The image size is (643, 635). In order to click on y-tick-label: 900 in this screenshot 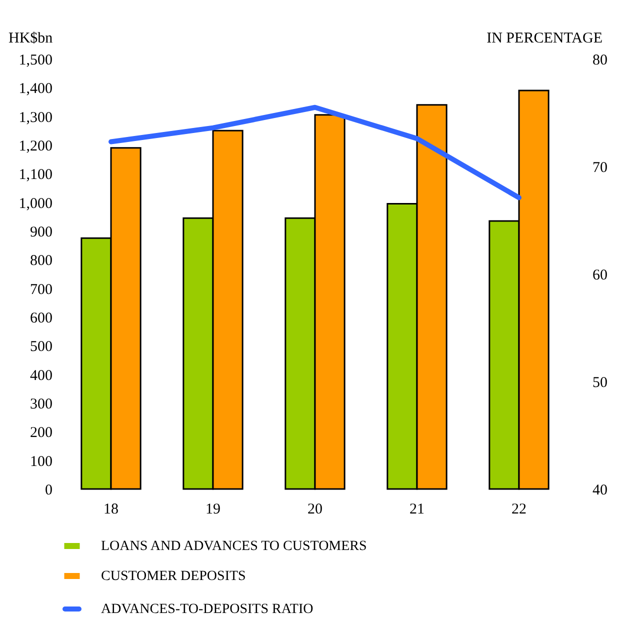, I will do `click(41, 232)`.